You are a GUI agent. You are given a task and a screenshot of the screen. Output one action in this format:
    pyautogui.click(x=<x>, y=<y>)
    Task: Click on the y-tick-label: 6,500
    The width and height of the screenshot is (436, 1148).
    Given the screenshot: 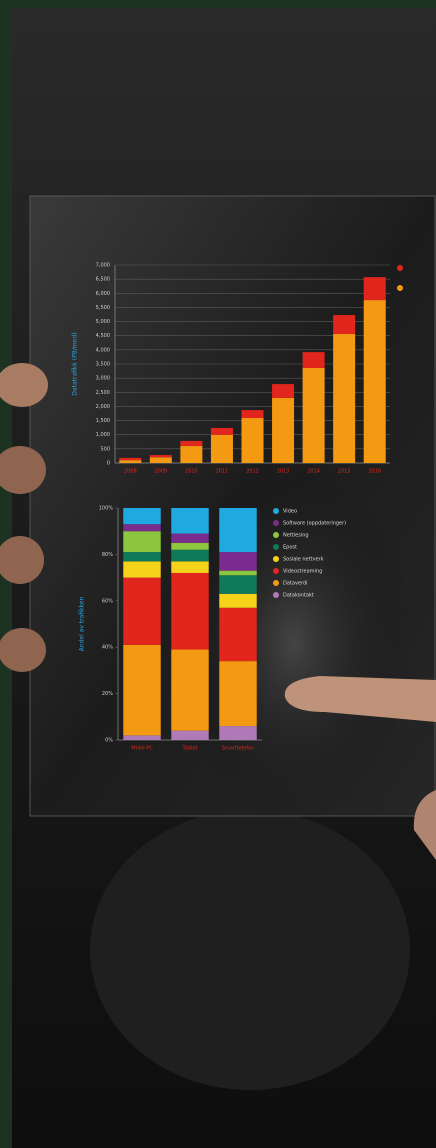 What is the action you would take?
    pyautogui.click(x=103, y=280)
    